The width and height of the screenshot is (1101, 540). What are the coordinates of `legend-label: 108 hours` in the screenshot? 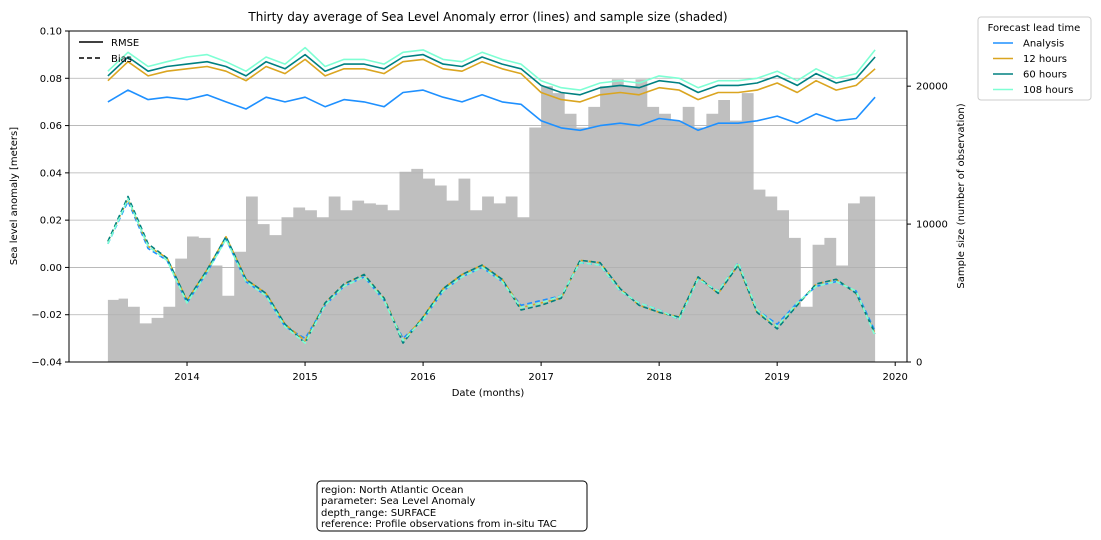 It's located at (1048, 90).